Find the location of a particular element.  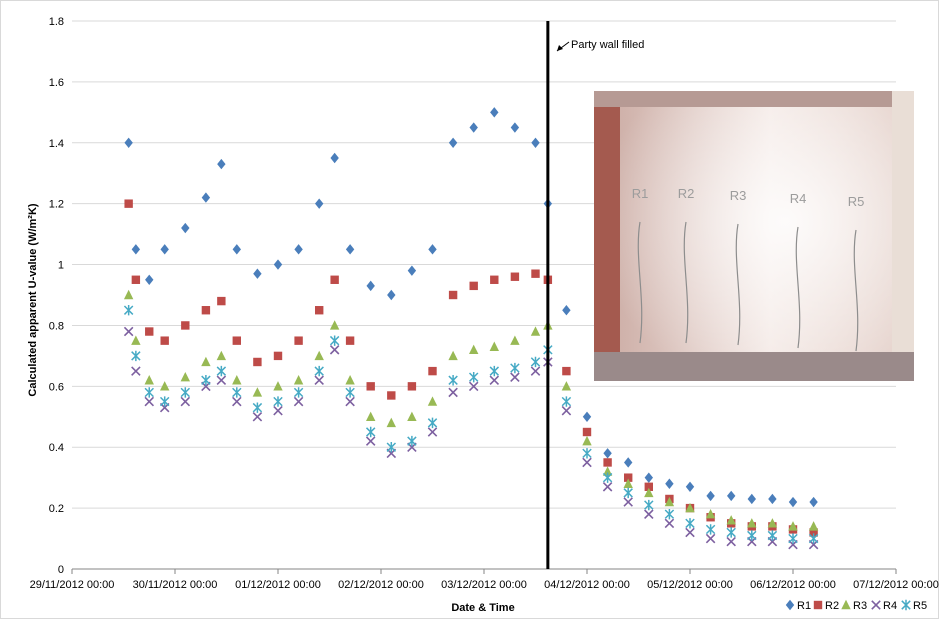

y-tick-label: 1.8 is located at coordinates (56, 22).